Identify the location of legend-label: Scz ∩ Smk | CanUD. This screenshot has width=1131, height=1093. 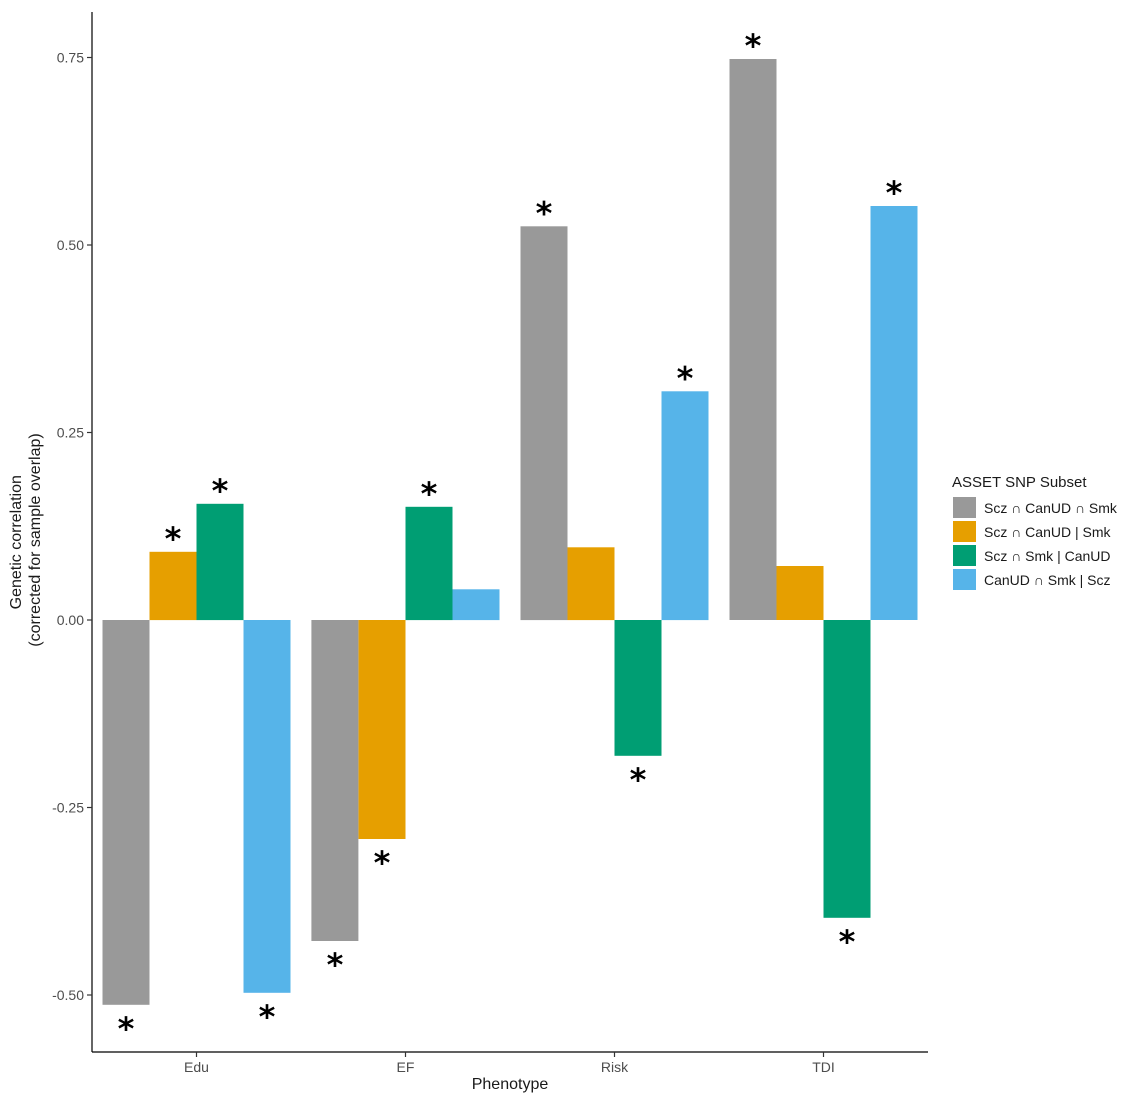
(1047, 556).